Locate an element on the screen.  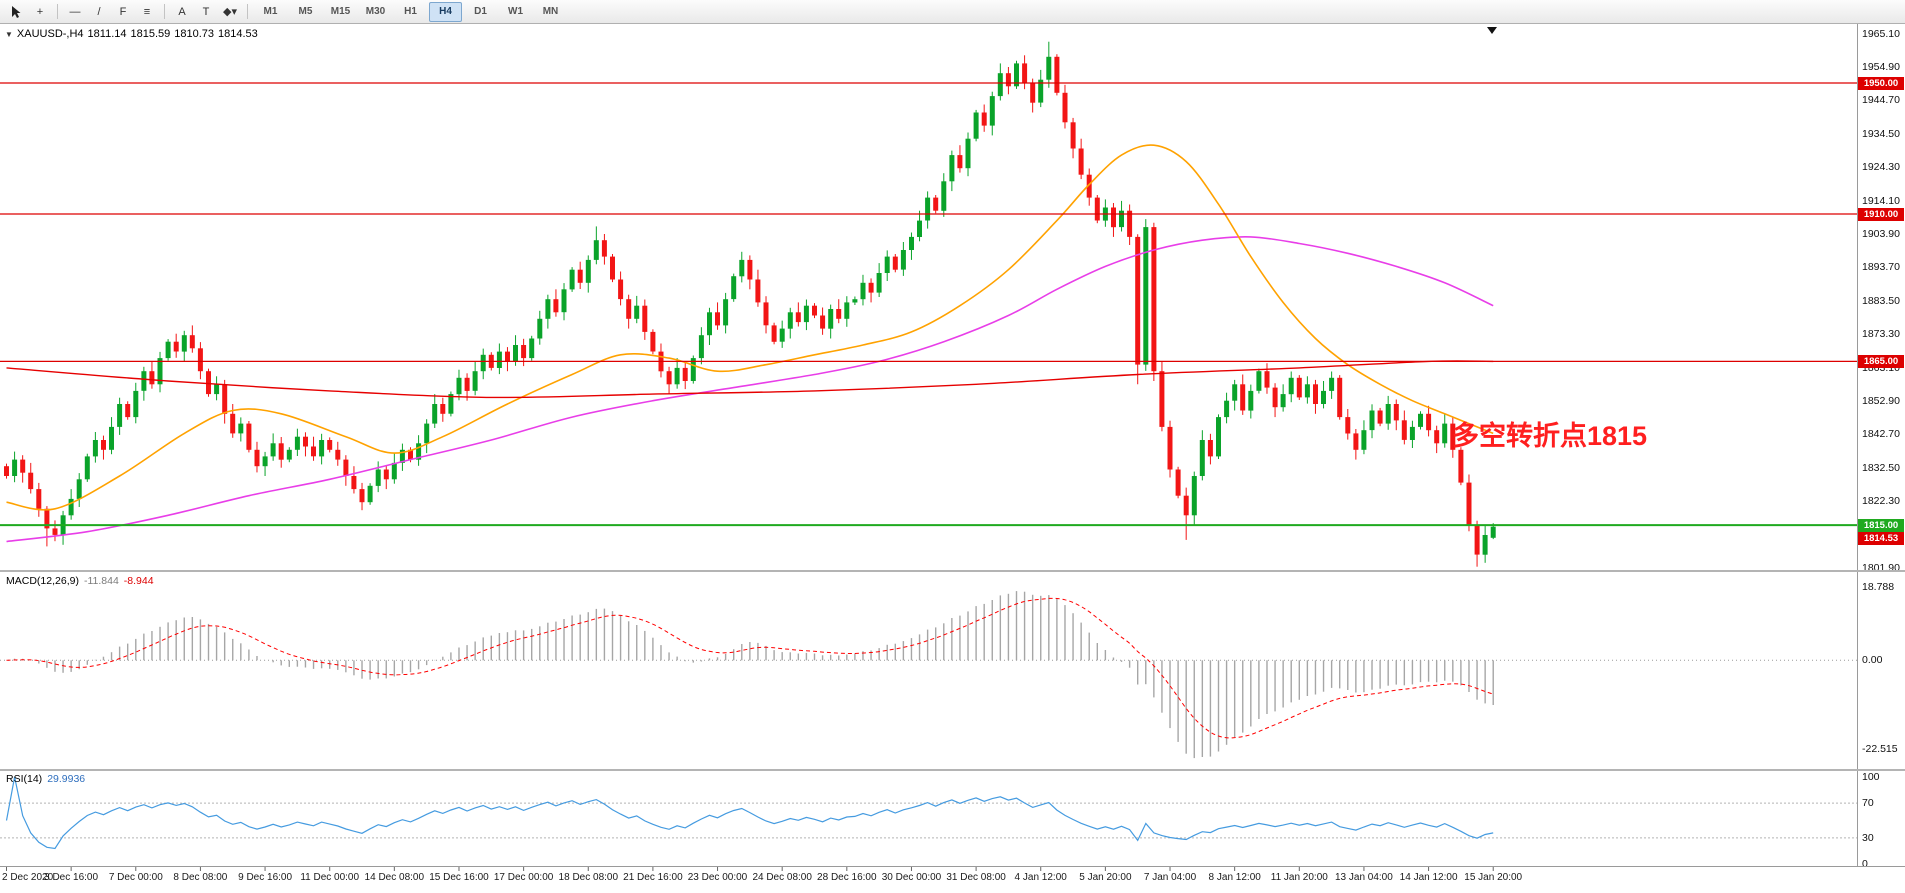
timeframe-d1-button: D1 is located at coordinates (480, 11).